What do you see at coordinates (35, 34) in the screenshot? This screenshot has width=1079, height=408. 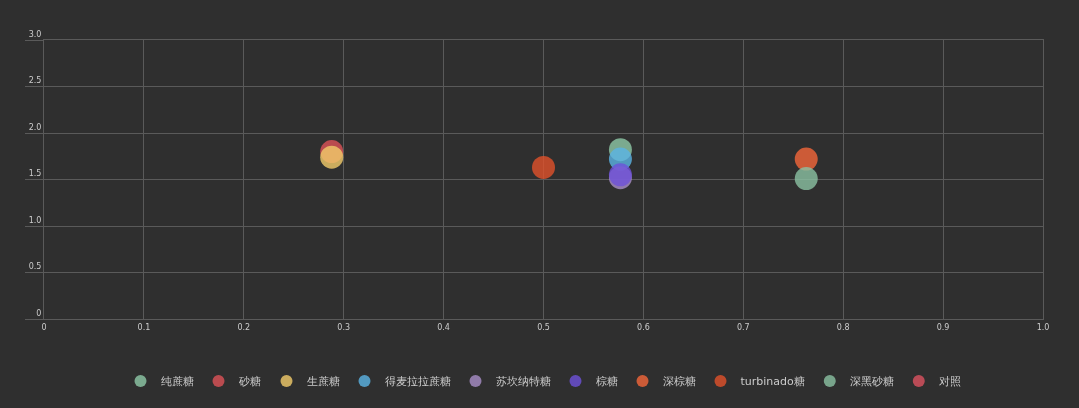 I see `y-tick-label: 3.0` at bounding box center [35, 34].